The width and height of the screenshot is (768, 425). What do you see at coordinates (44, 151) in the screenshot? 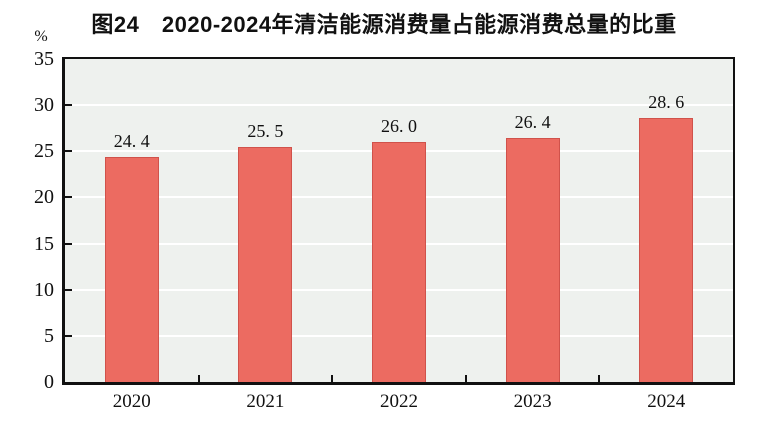
I see `y-tick-label: 25` at bounding box center [44, 151].